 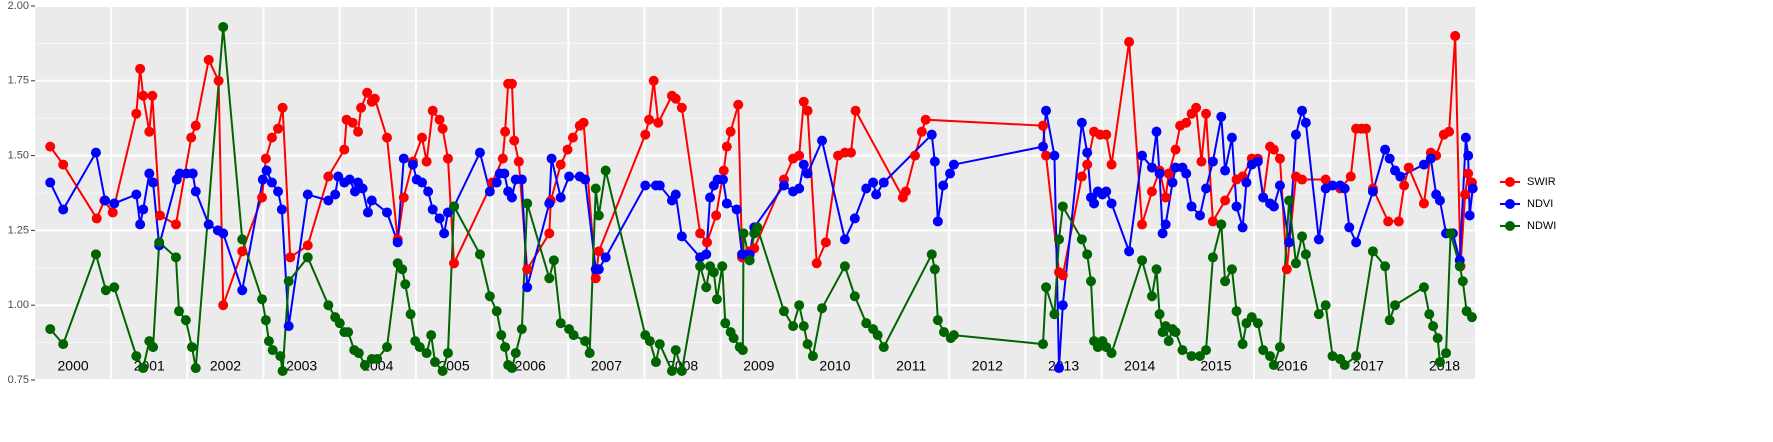 What do you see at coordinates (18, 305) in the screenshot?
I see `y-tick-label: 1.00` at bounding box center [18, 305].